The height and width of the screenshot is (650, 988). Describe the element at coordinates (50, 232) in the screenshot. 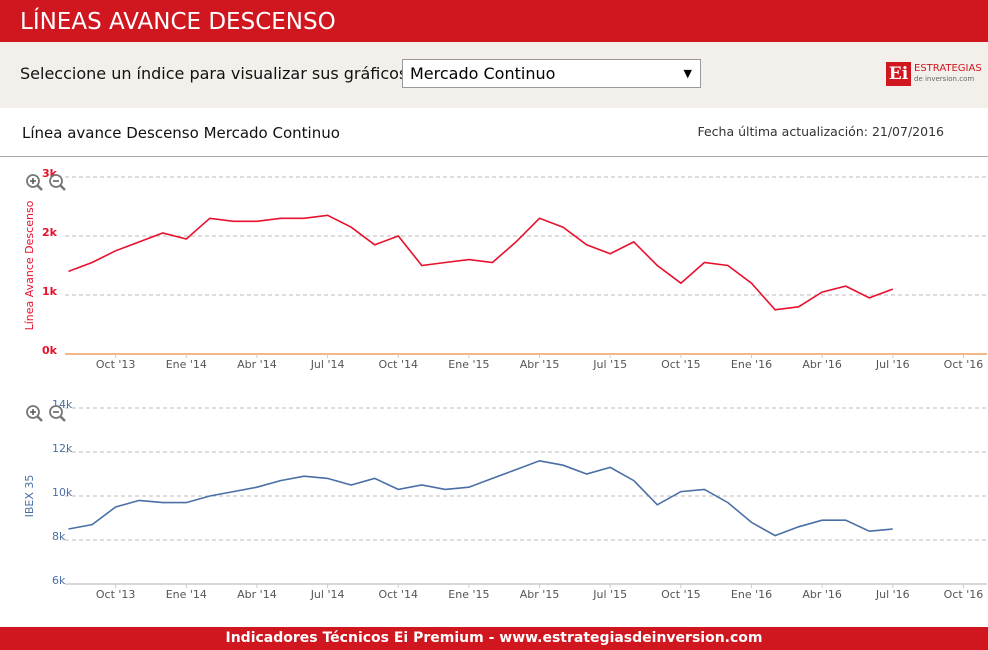

I see `y-tick-label: 2k` at that location.